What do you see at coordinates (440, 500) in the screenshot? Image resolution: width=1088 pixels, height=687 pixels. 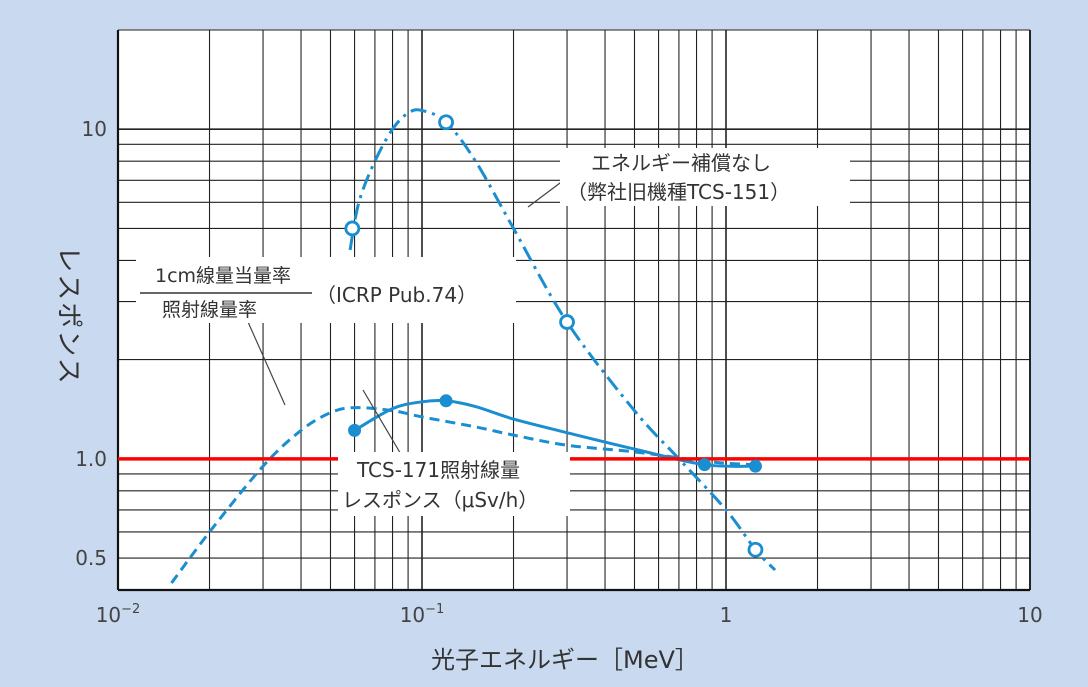 I see `tcs171-label-line2: レスポンス（μSv/h）` at bounding box center [440, 500].